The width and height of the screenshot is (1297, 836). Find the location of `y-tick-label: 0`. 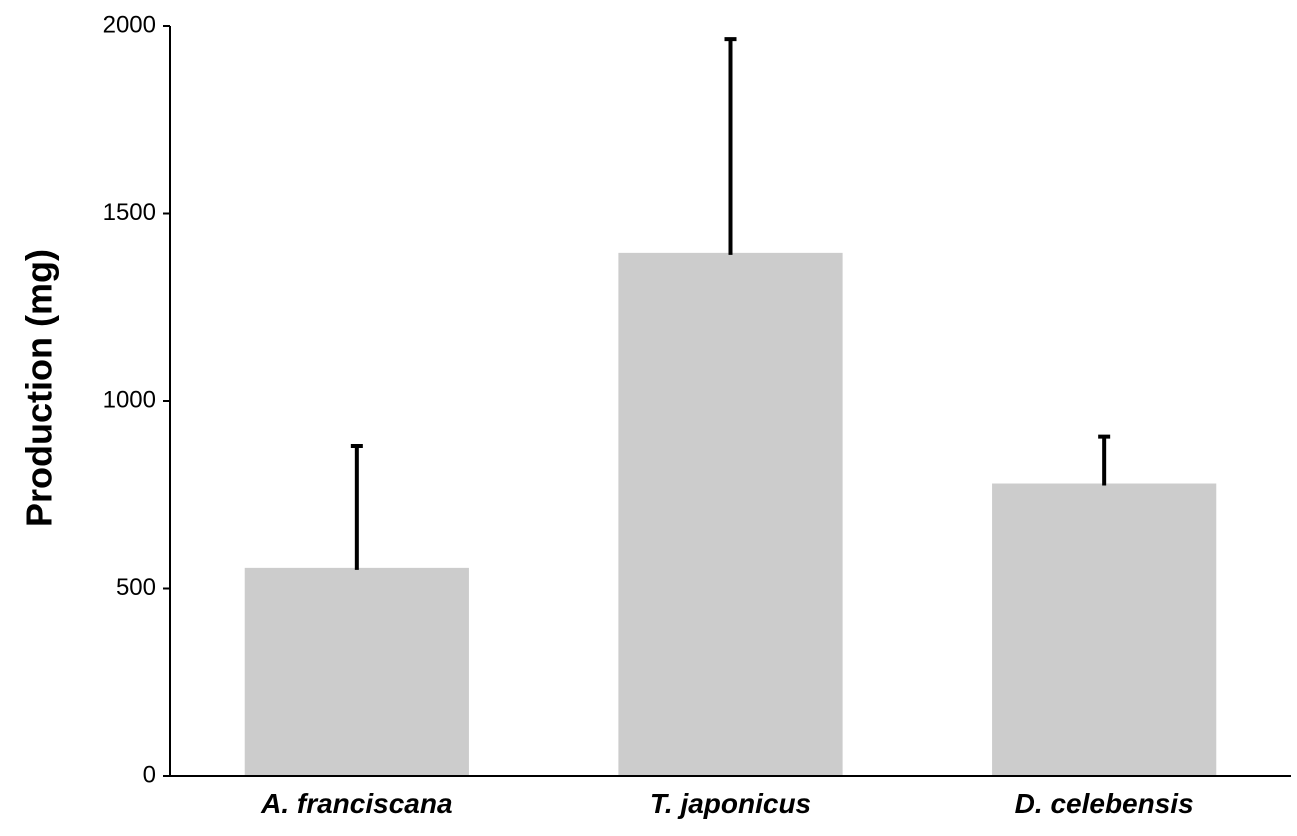

y-tick-label: 0 is located at coordinates (149, 774).